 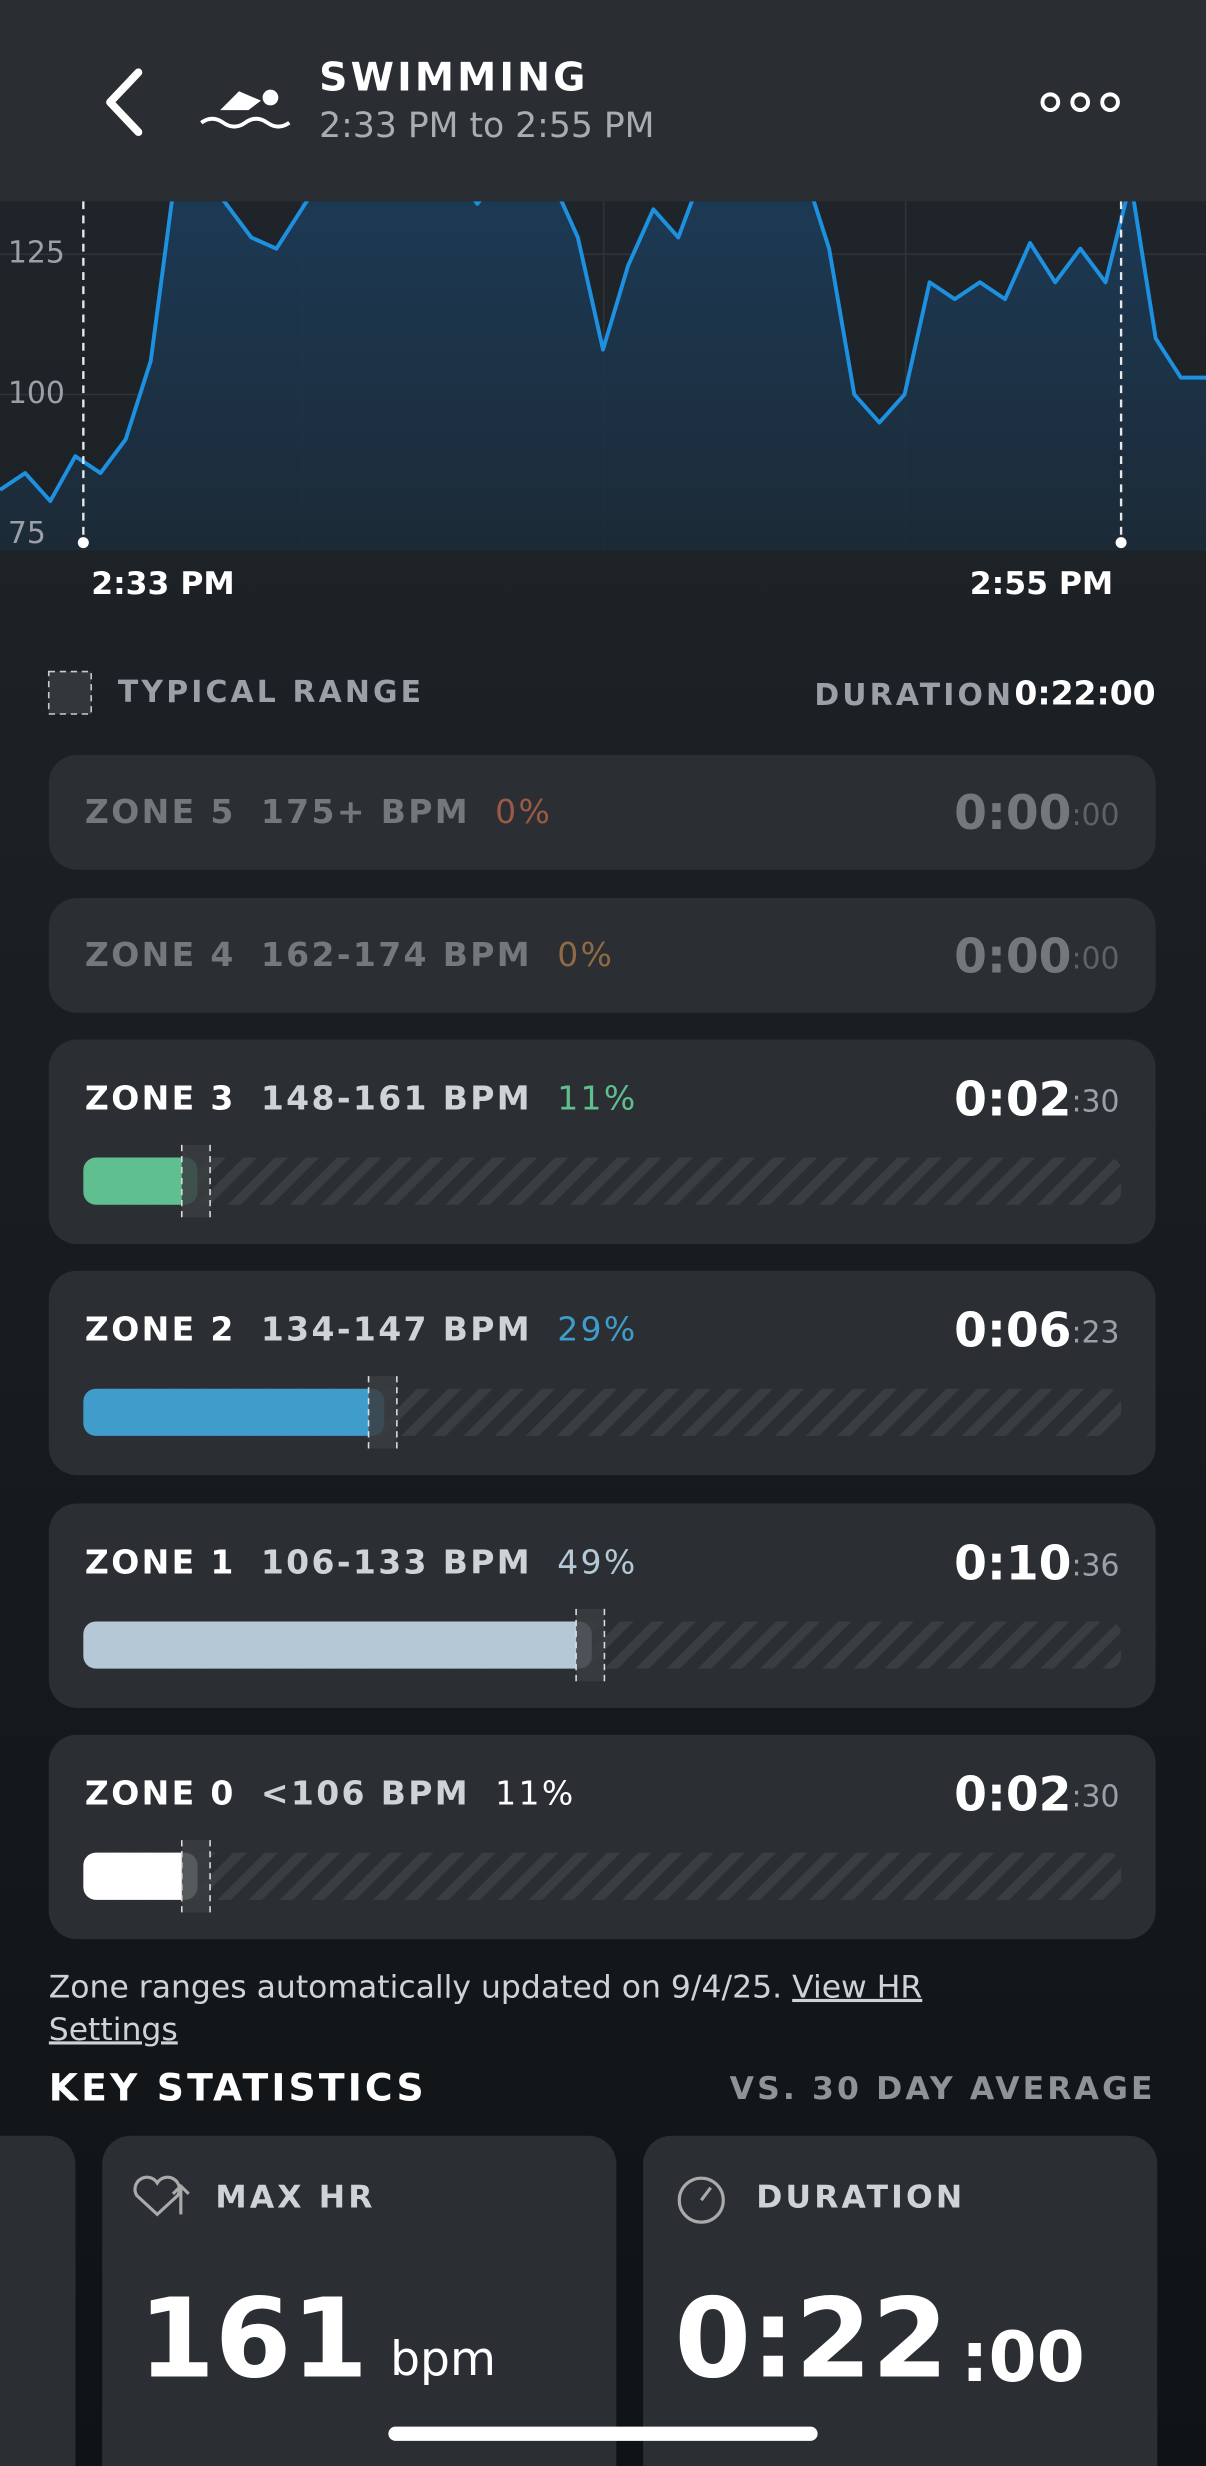 I want to click on activity-time: 2:33 PM to 2:55 PM, so click(x=486, y=126).